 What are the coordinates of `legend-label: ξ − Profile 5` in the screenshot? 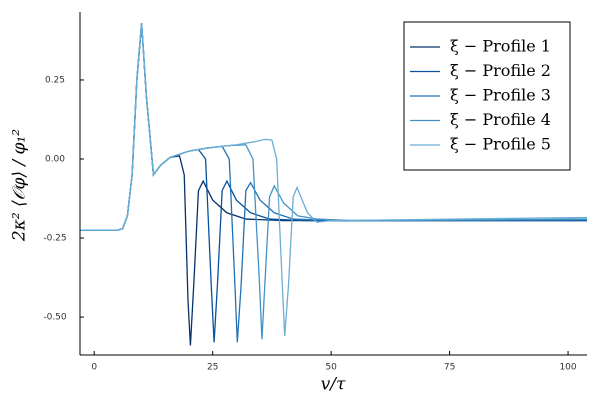 It's located at (500, 144).